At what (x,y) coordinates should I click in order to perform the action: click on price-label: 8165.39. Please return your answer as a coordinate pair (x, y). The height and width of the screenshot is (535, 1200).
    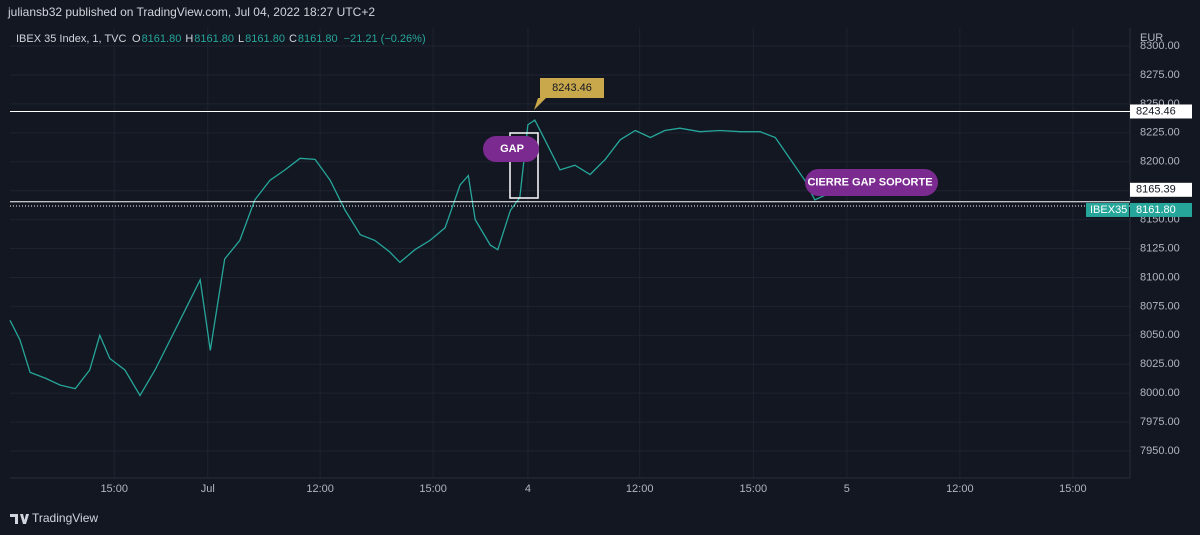
    Looking at the image, I should click on (1156, 190).